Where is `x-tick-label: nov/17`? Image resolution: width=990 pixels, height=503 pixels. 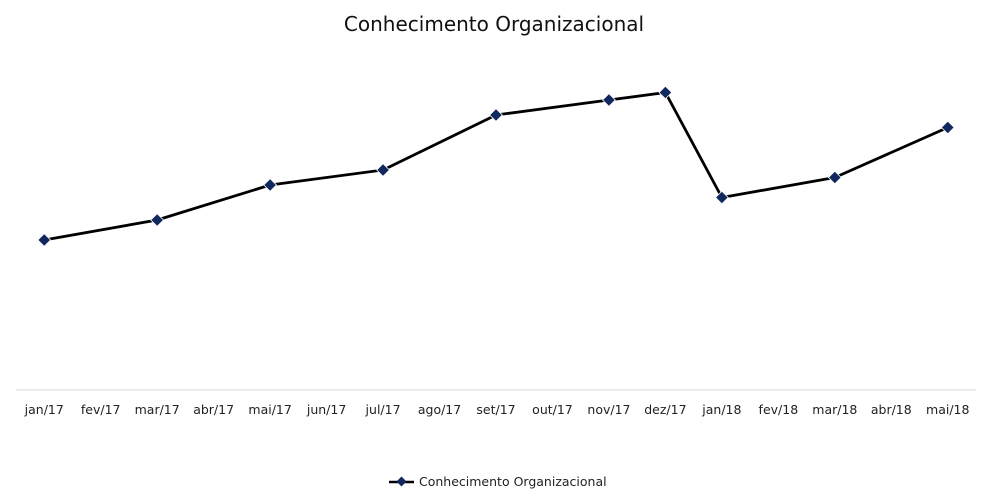 x-tick-label: nov/17 is located at coordinates (608, 409).